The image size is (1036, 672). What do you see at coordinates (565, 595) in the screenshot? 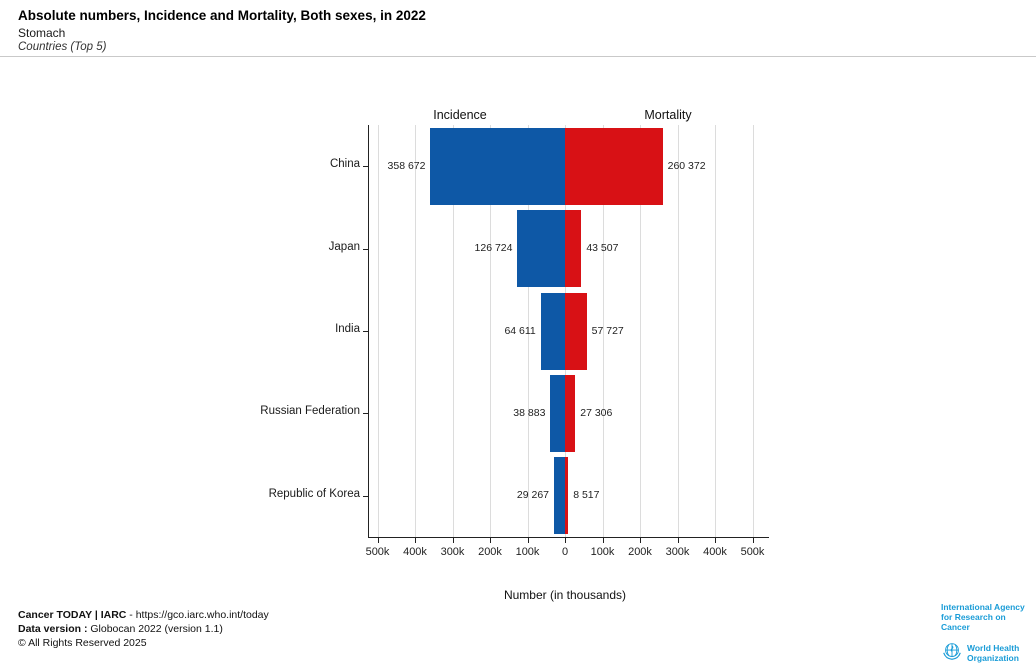
I see `x-axis-title: Number (in thousands)` at bounding box center [565, 595].